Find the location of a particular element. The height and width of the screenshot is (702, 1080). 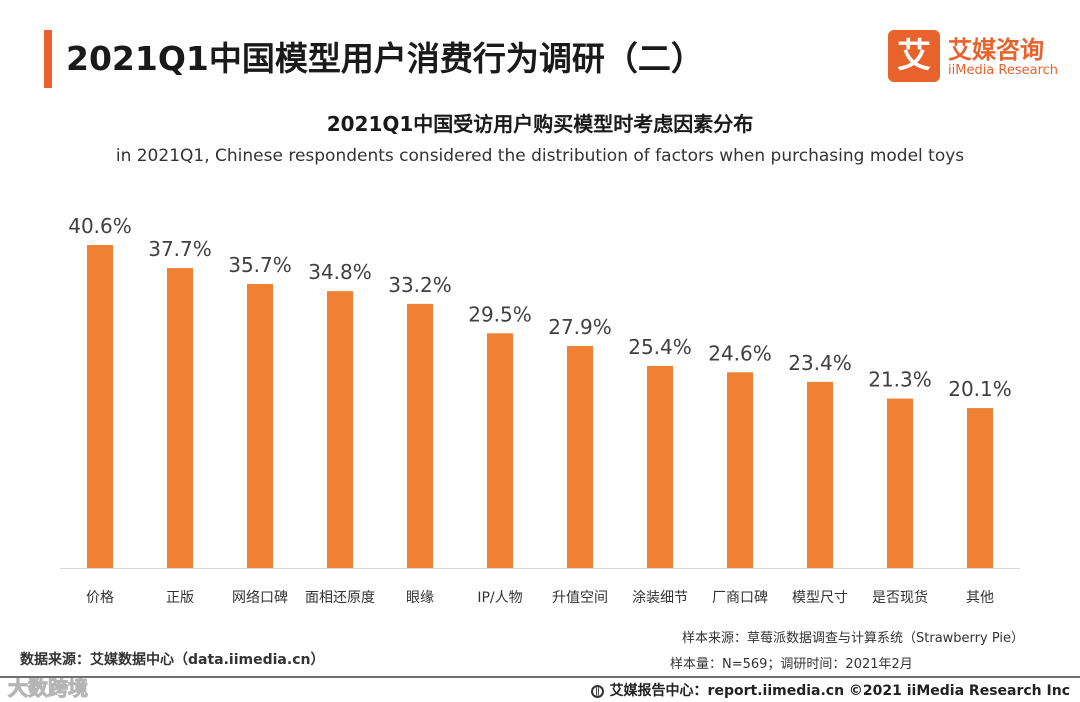

category-label-8: 涂装细节 is located at coordinates (660, 598).